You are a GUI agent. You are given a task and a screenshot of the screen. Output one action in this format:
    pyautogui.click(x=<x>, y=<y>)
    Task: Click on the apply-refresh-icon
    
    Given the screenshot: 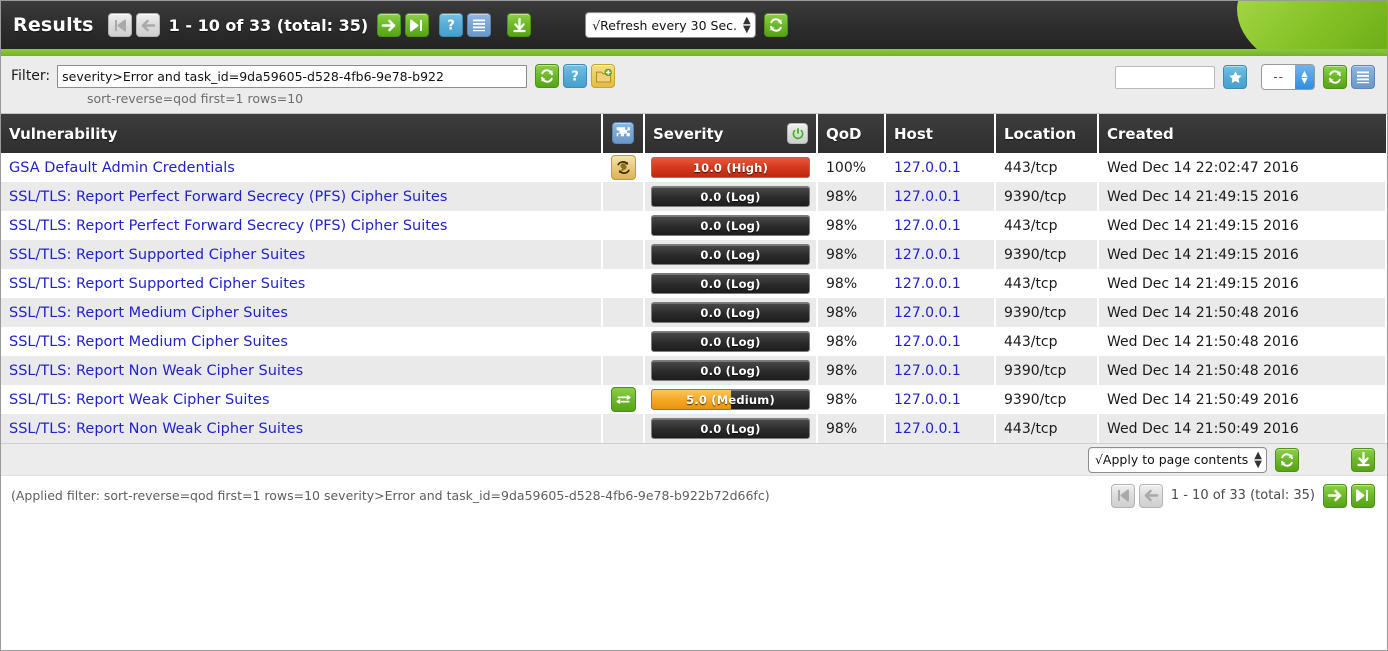 What is the action you would take?
    pyautogui.click(x=1287, y=459)
    